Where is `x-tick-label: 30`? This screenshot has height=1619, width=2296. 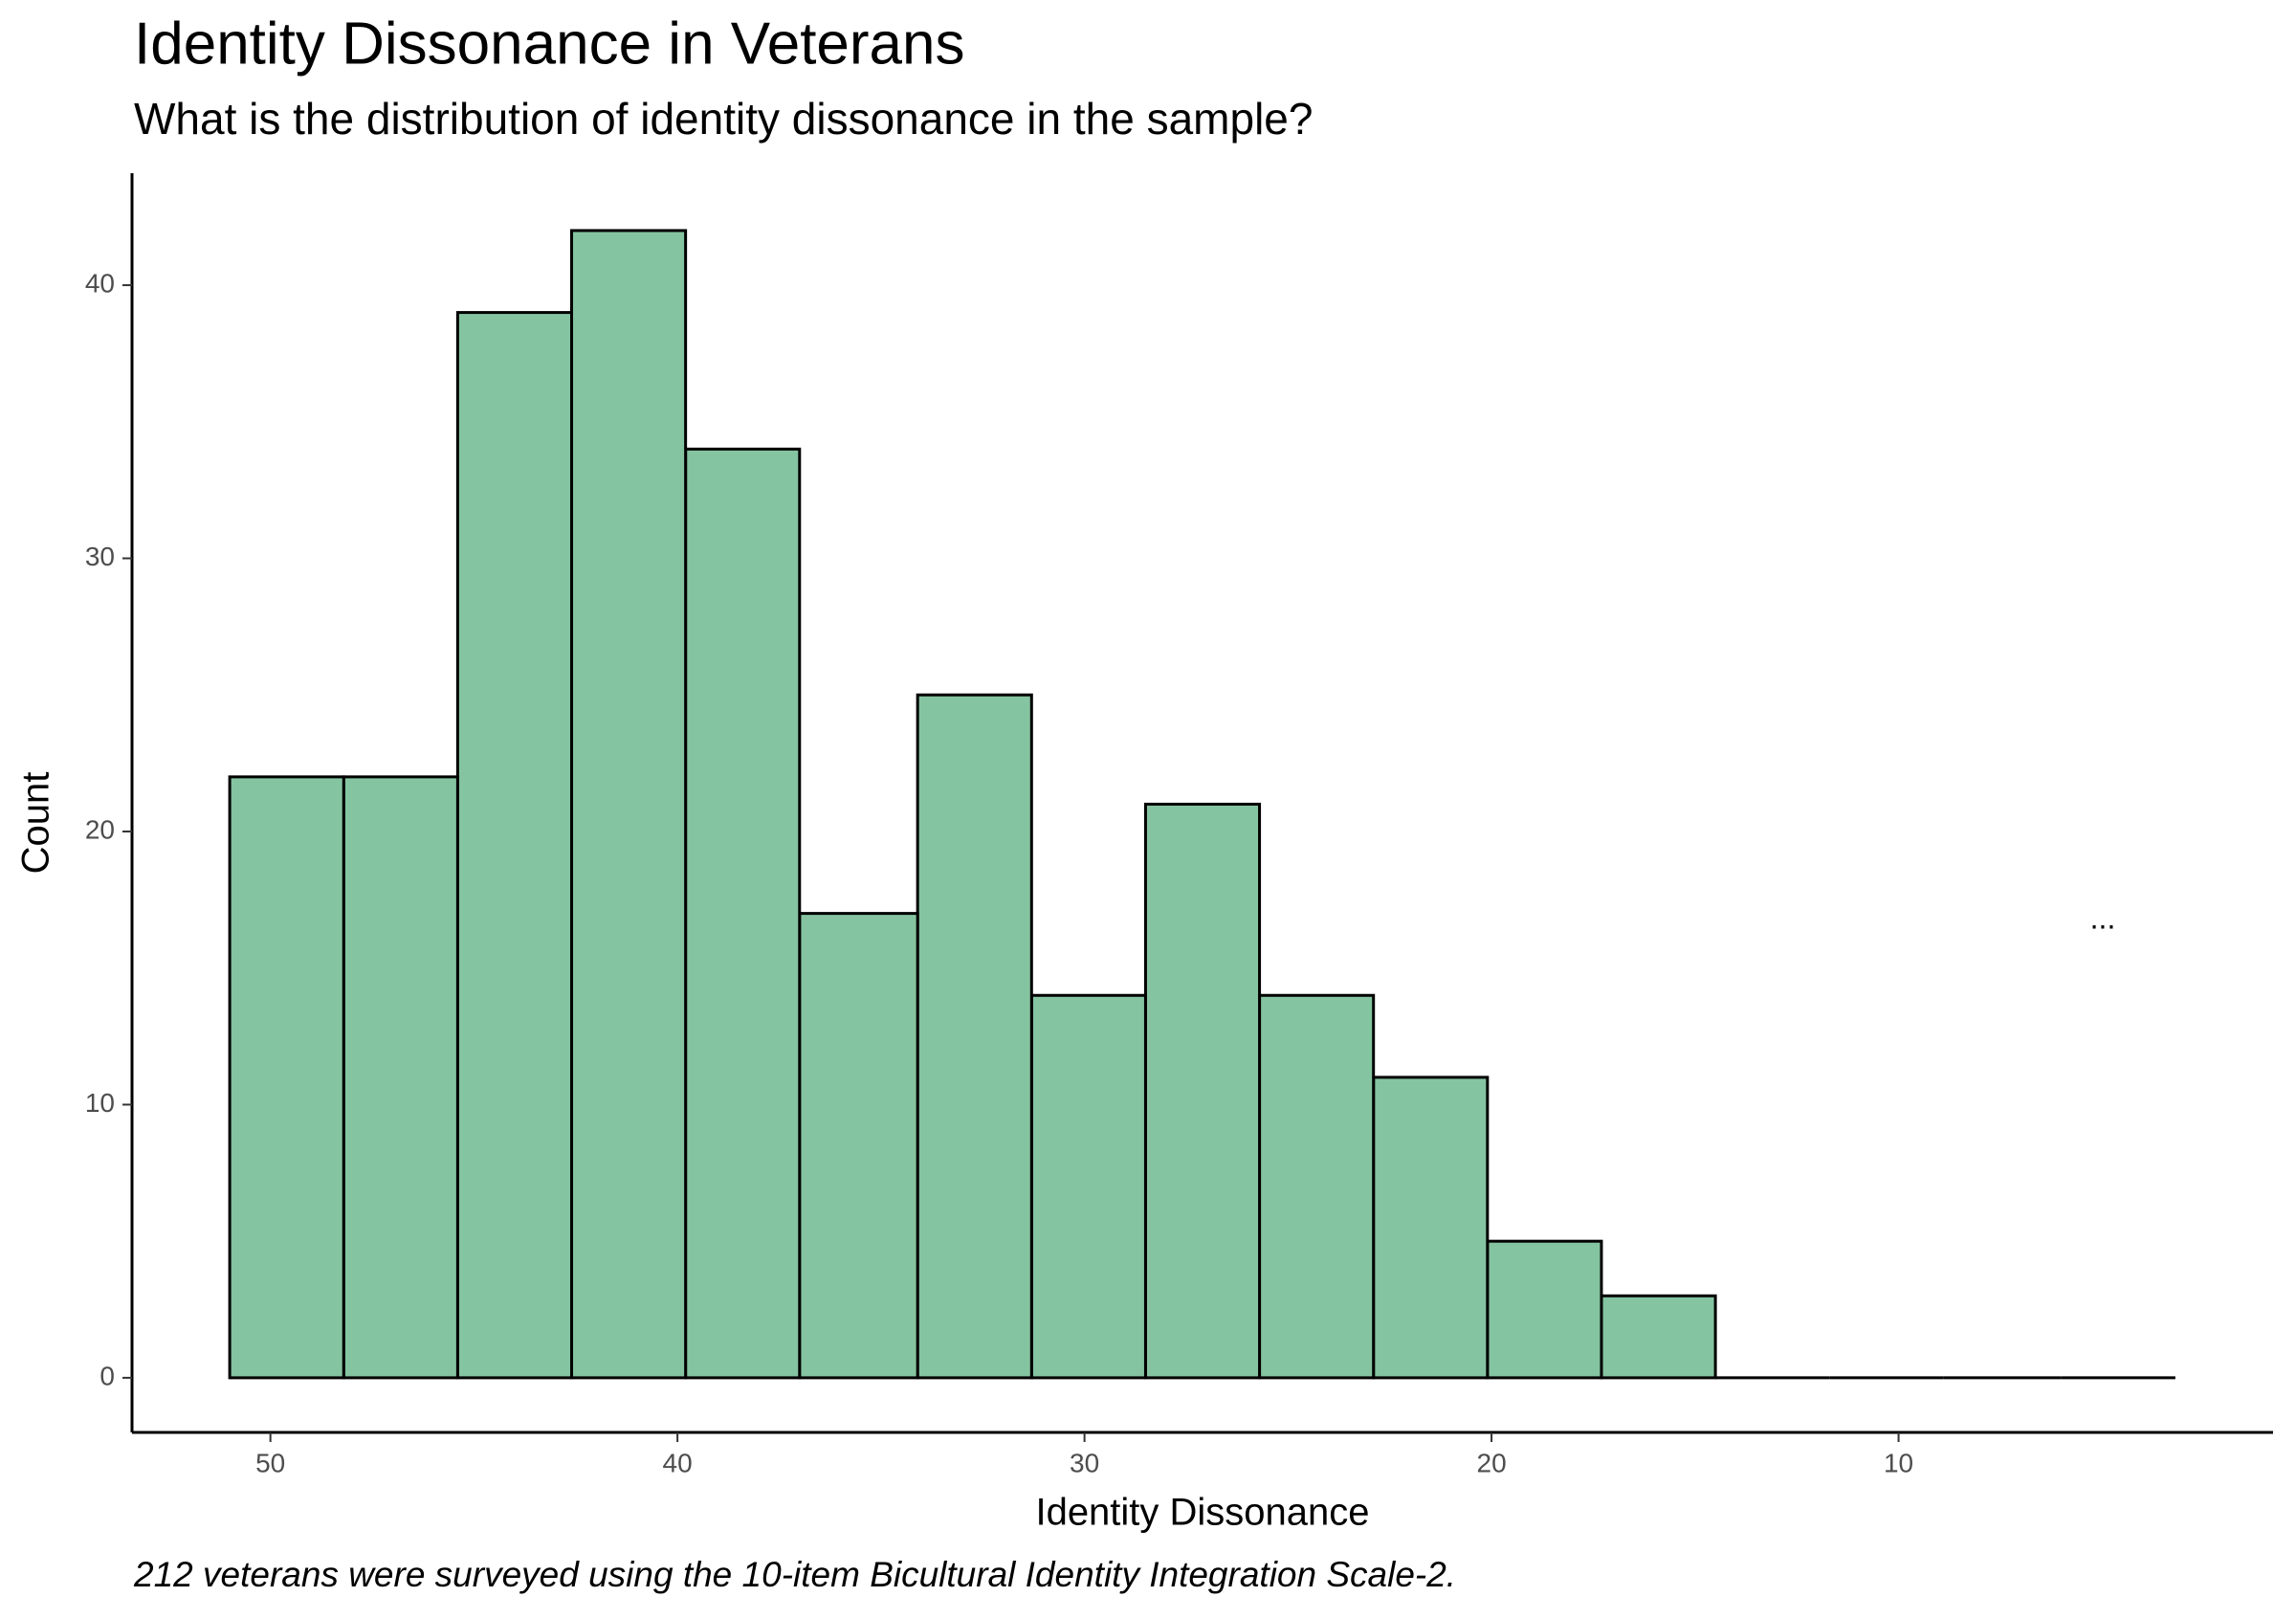
x-tick-label: 30 is located at coordinates (1085, 1462).